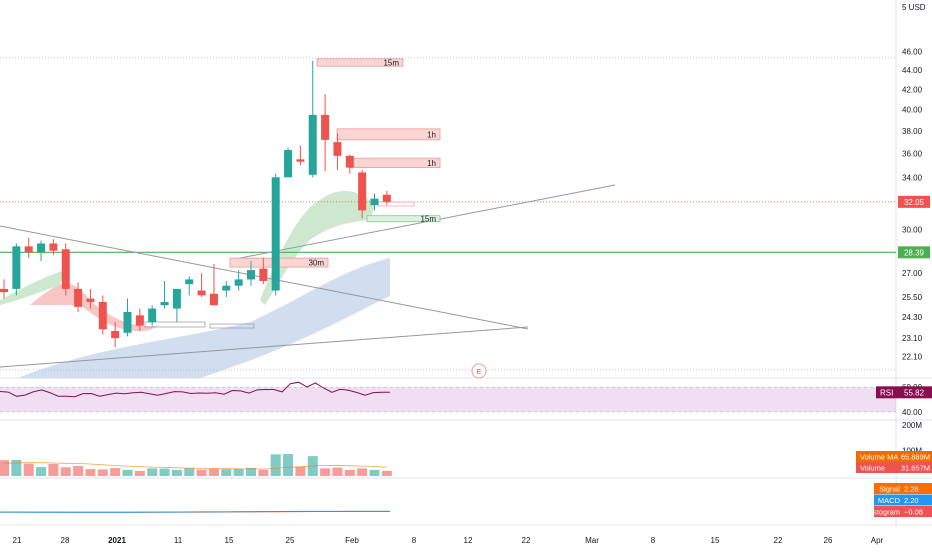  I want to click on zone-label: 1h, so click(431, 163).